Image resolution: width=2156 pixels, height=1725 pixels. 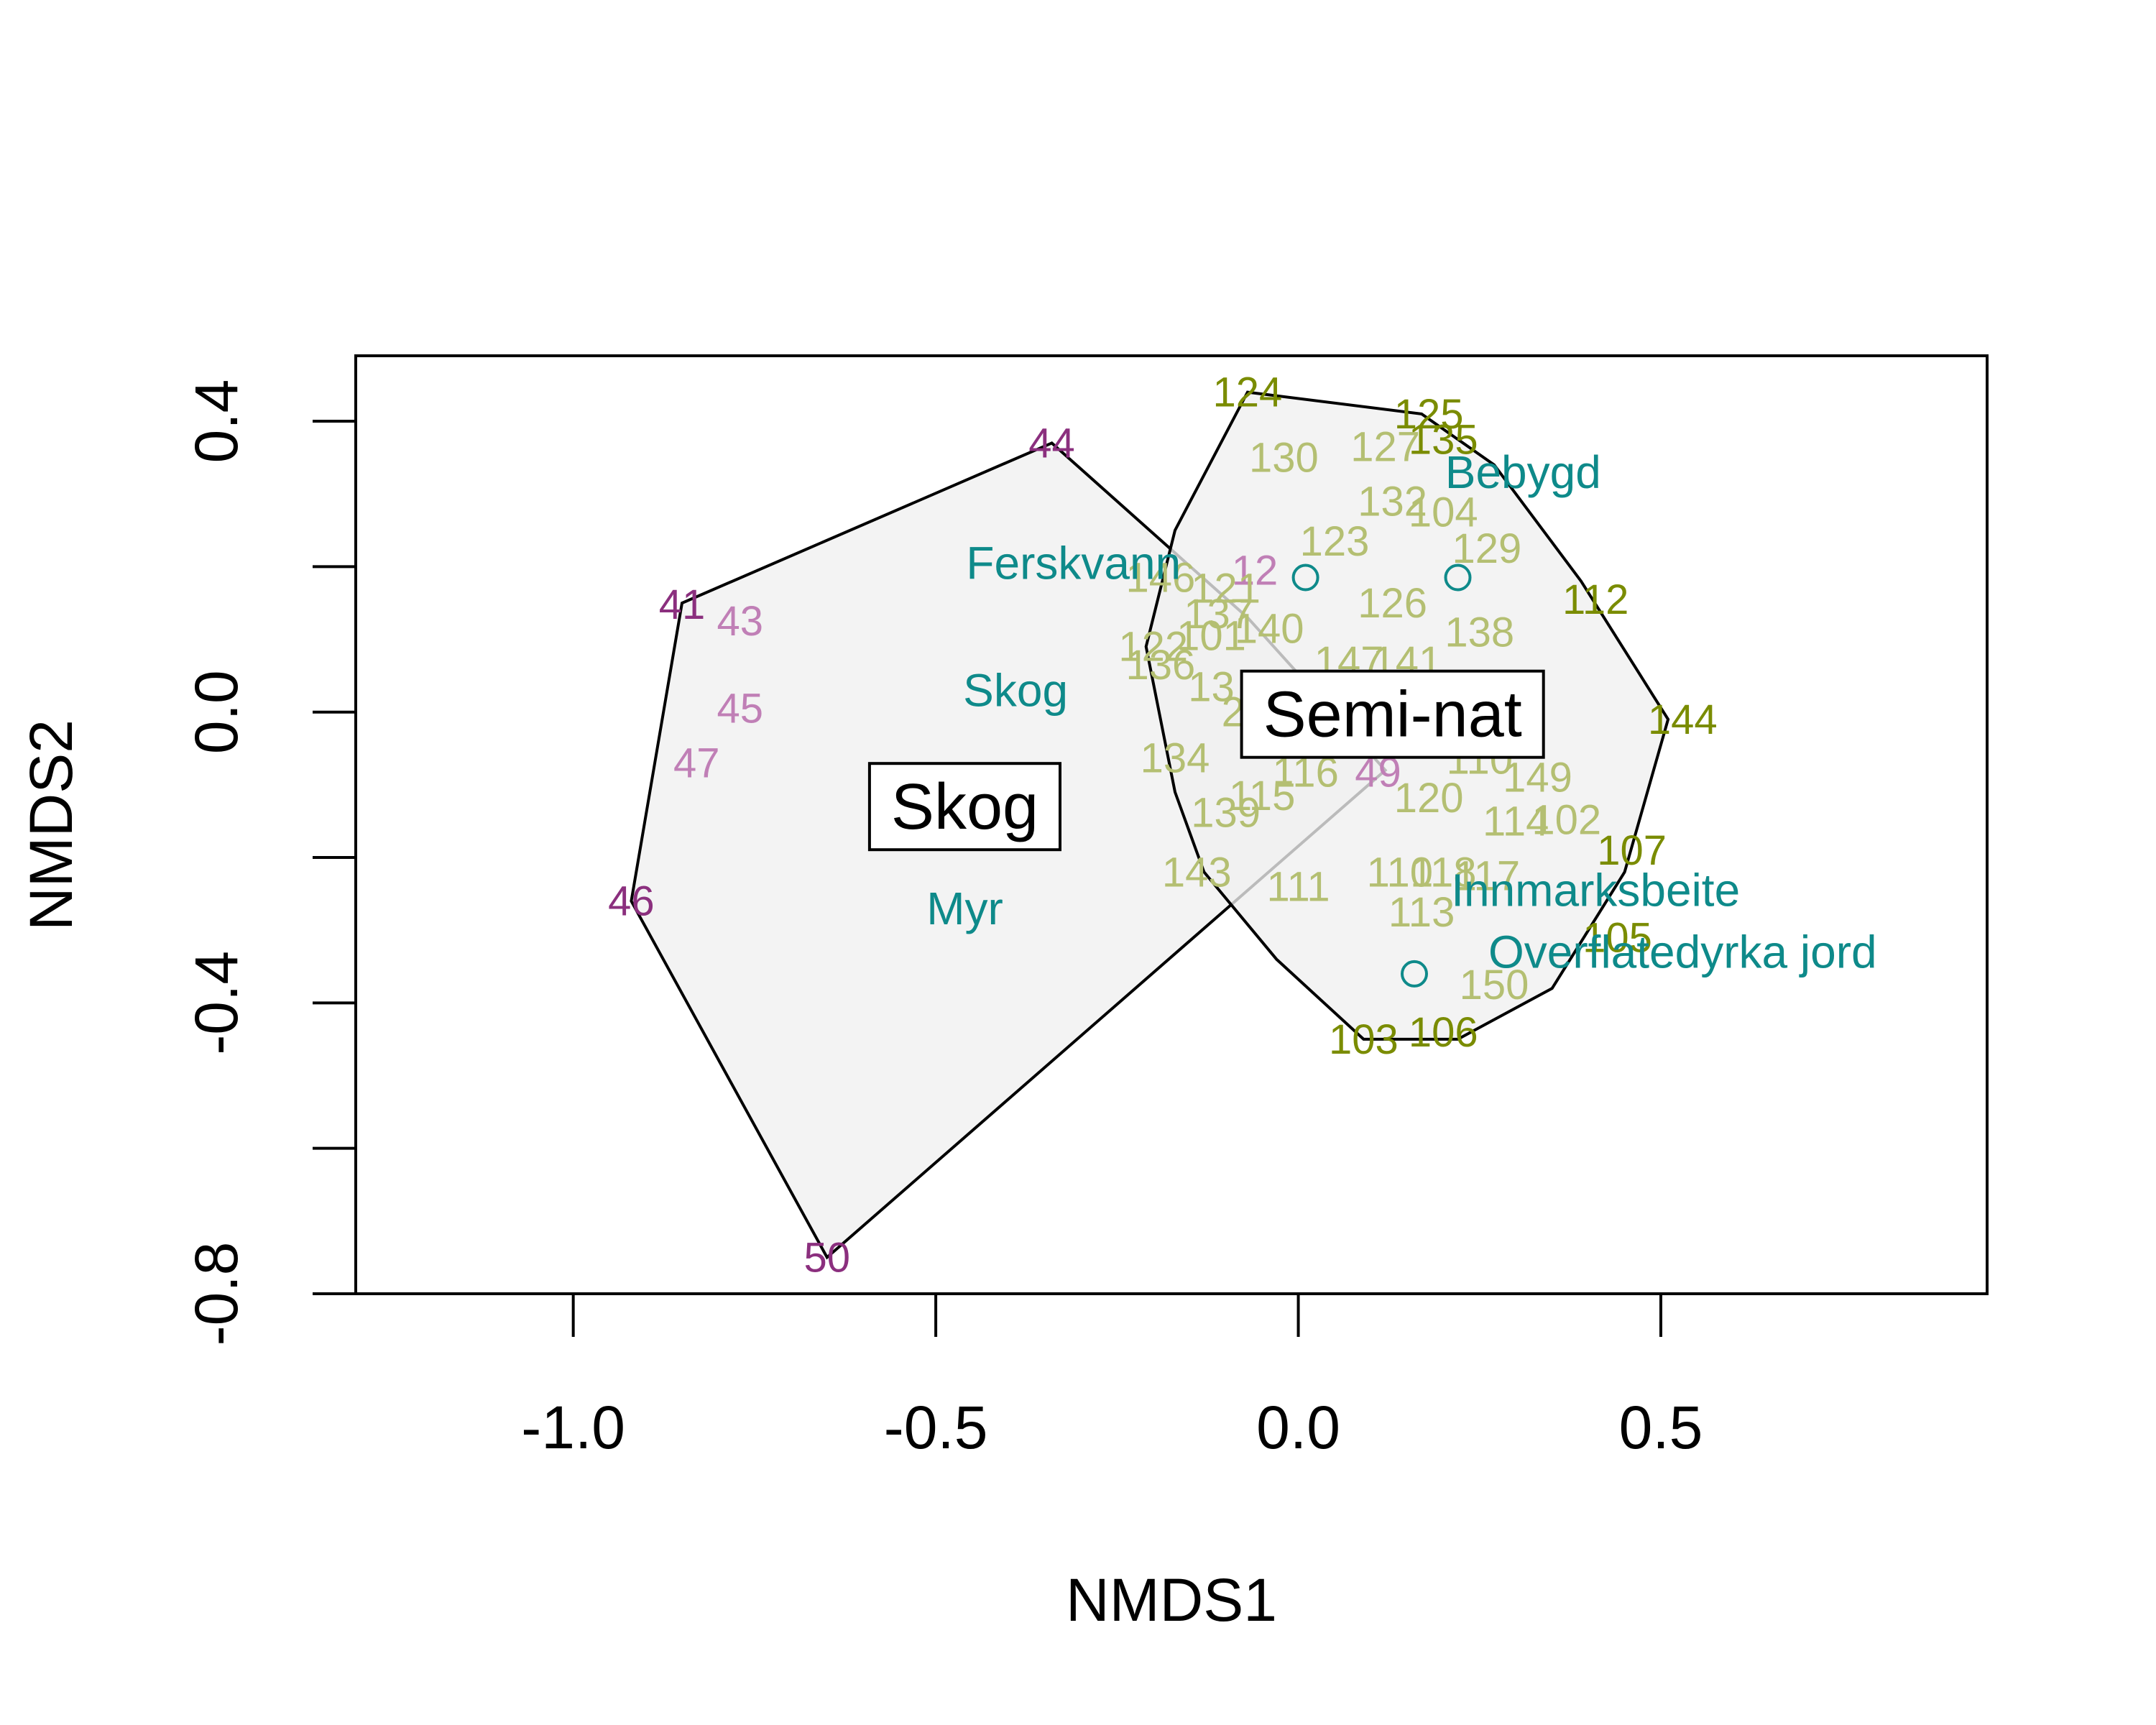 I want to click on site-label: 115, so click(x=1262, y=796).